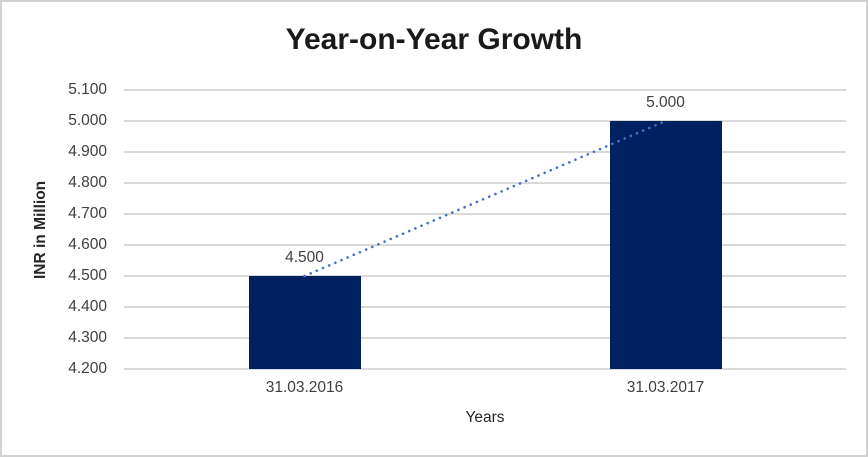 This screenshot has height=457, width=868. Describe the element at coordinates (87, 306) in the screenshot. I see `y-axis-tick-label: 4.400` at that location.